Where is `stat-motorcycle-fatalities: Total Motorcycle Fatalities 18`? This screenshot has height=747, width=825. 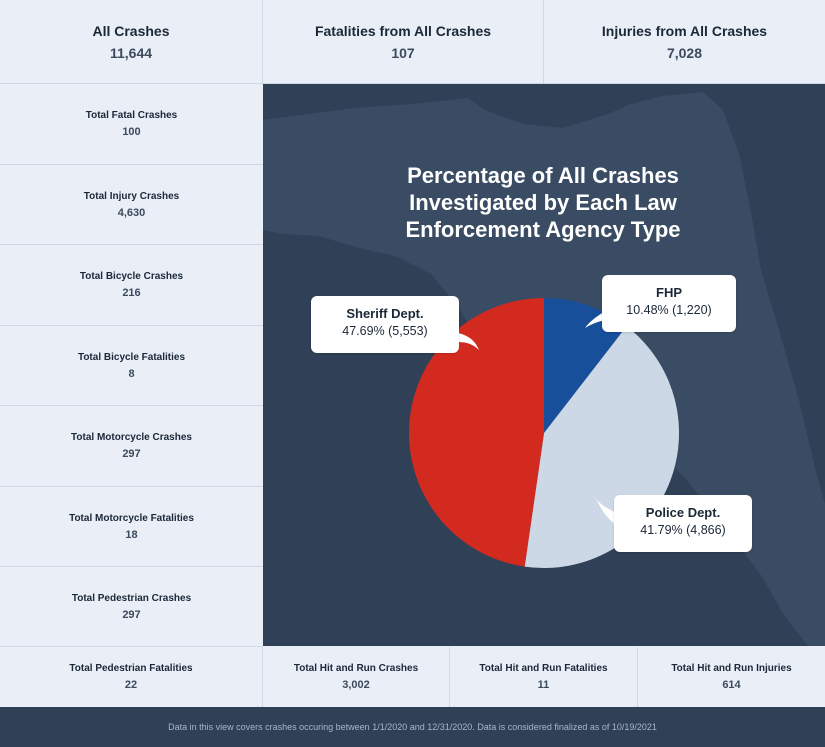
stat-motorcycle-fatalities: Total Motorcycle Fatalities 18 is located at coordinates (131, 527).